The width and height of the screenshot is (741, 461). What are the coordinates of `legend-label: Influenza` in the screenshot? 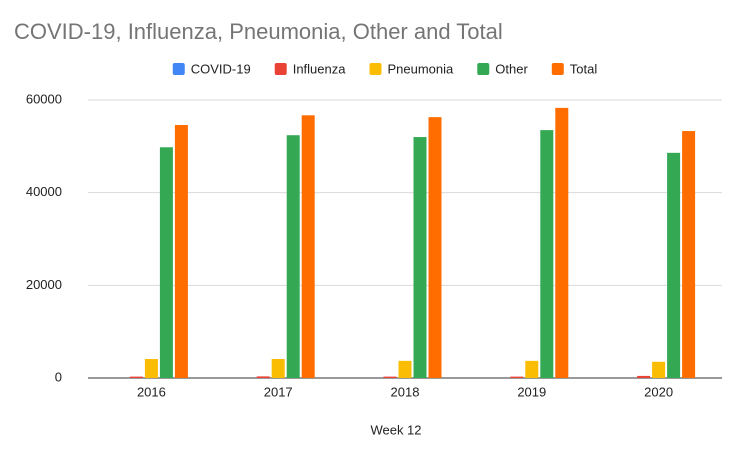 It's located at (320, 68).